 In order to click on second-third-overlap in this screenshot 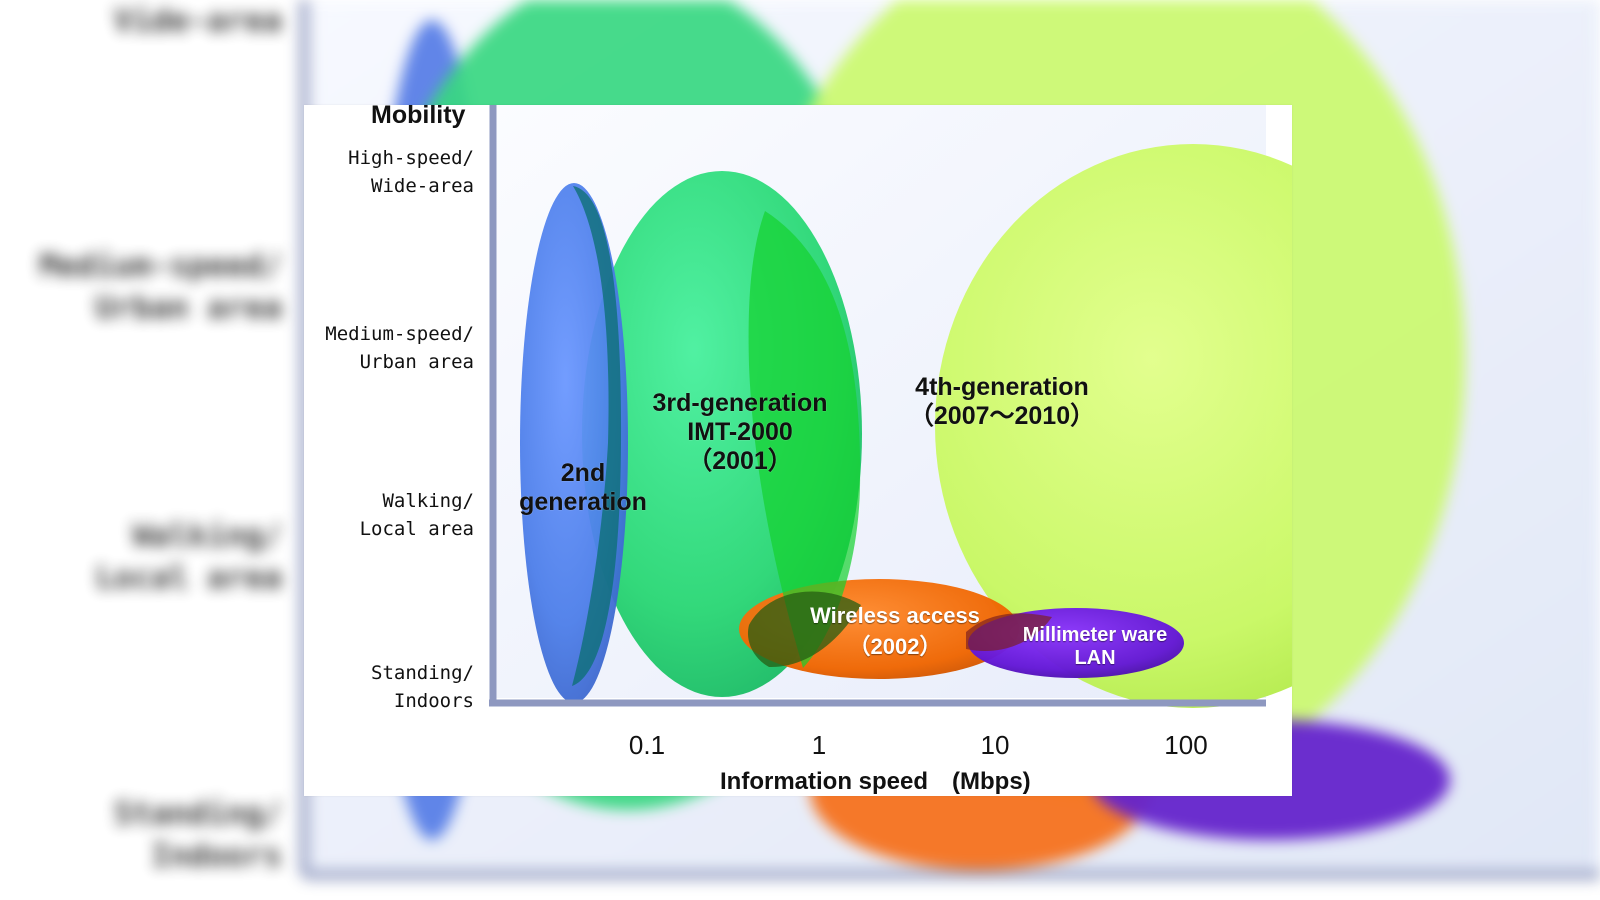, I will do `click(597, 436)`.